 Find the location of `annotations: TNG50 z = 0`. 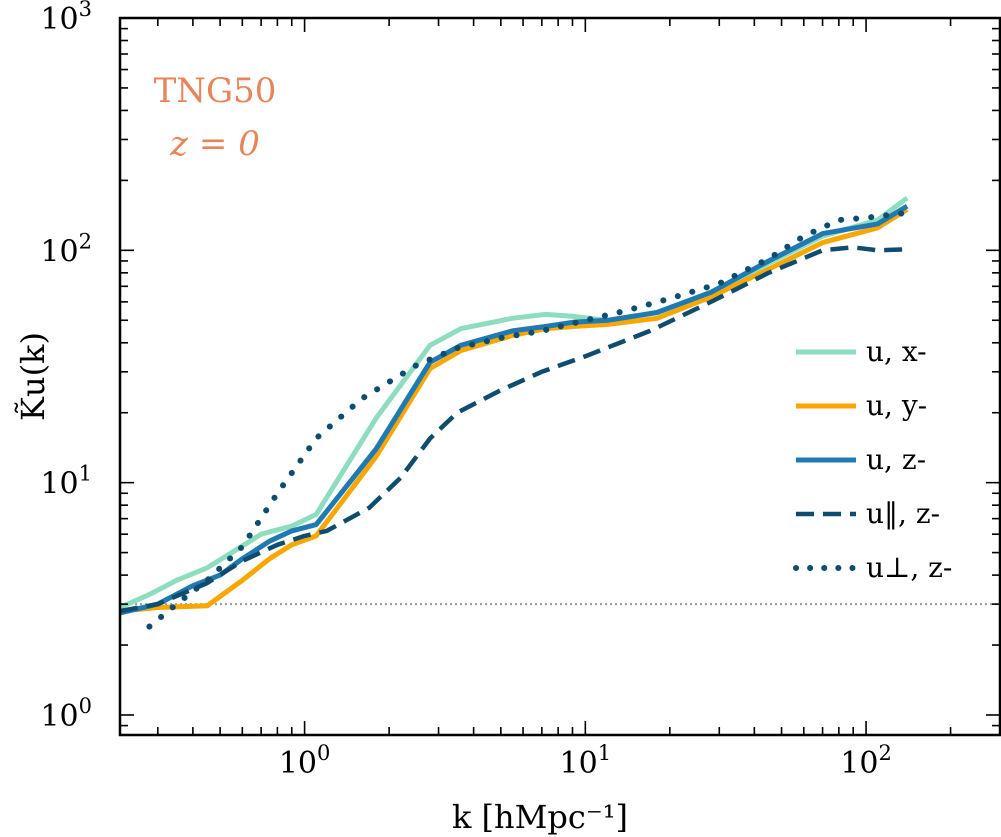

annotations: TNG50 z = 0 is located at coordinates (215, 117).